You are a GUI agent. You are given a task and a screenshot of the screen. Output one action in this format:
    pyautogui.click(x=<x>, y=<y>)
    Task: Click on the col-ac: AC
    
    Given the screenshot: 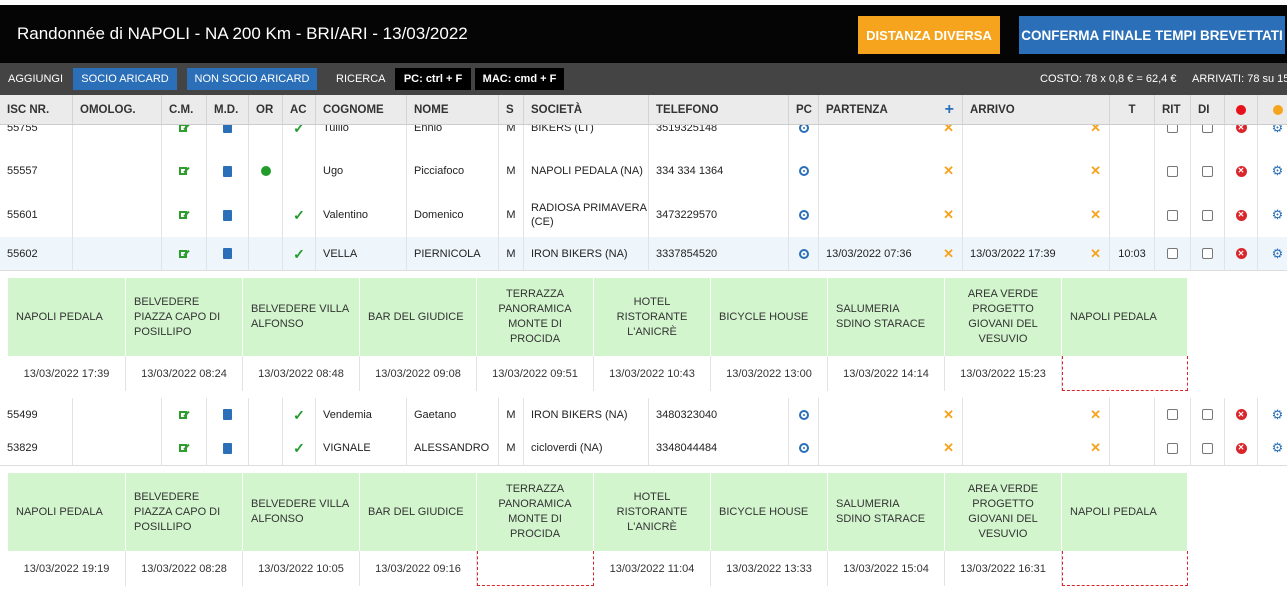 What is the action you would take?
    pyautogui.click(x=299, y=109)
    